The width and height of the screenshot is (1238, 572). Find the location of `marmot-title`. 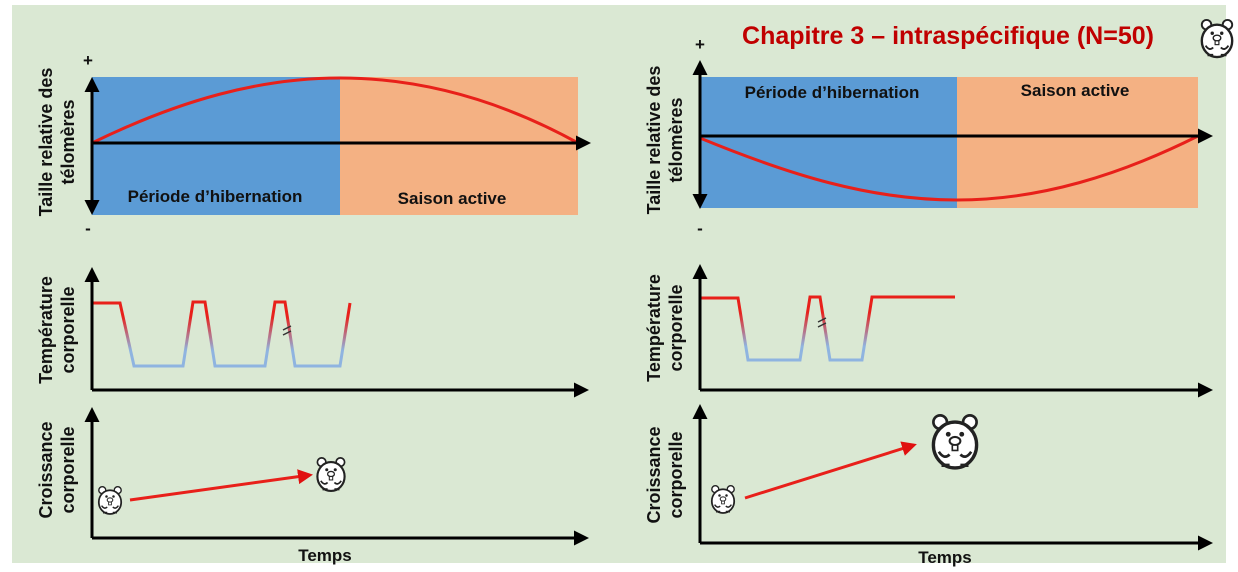

marmot-title is located at coordinates (1217, 38).